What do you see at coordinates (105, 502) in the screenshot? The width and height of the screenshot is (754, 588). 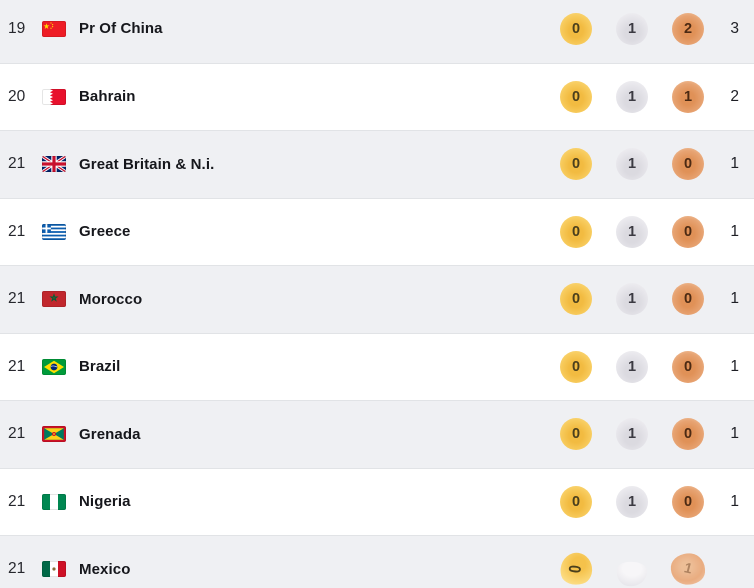 I see `country-name: Nigeria` at bounding box center [105, 502].